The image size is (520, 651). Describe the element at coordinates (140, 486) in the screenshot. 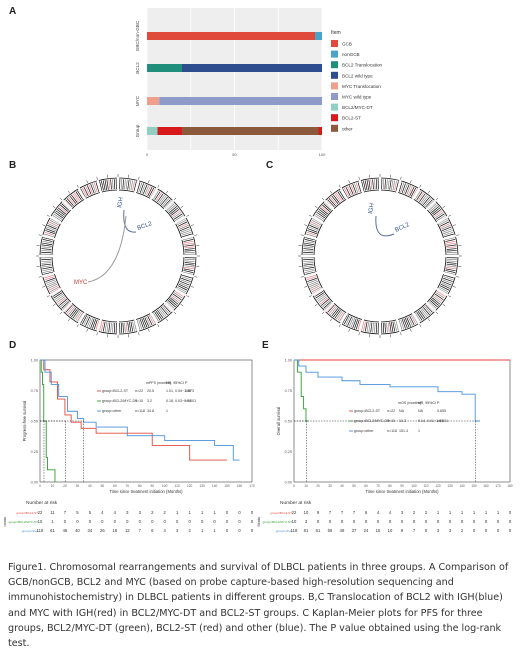

I see `km-xtick-label: 80` at that location.